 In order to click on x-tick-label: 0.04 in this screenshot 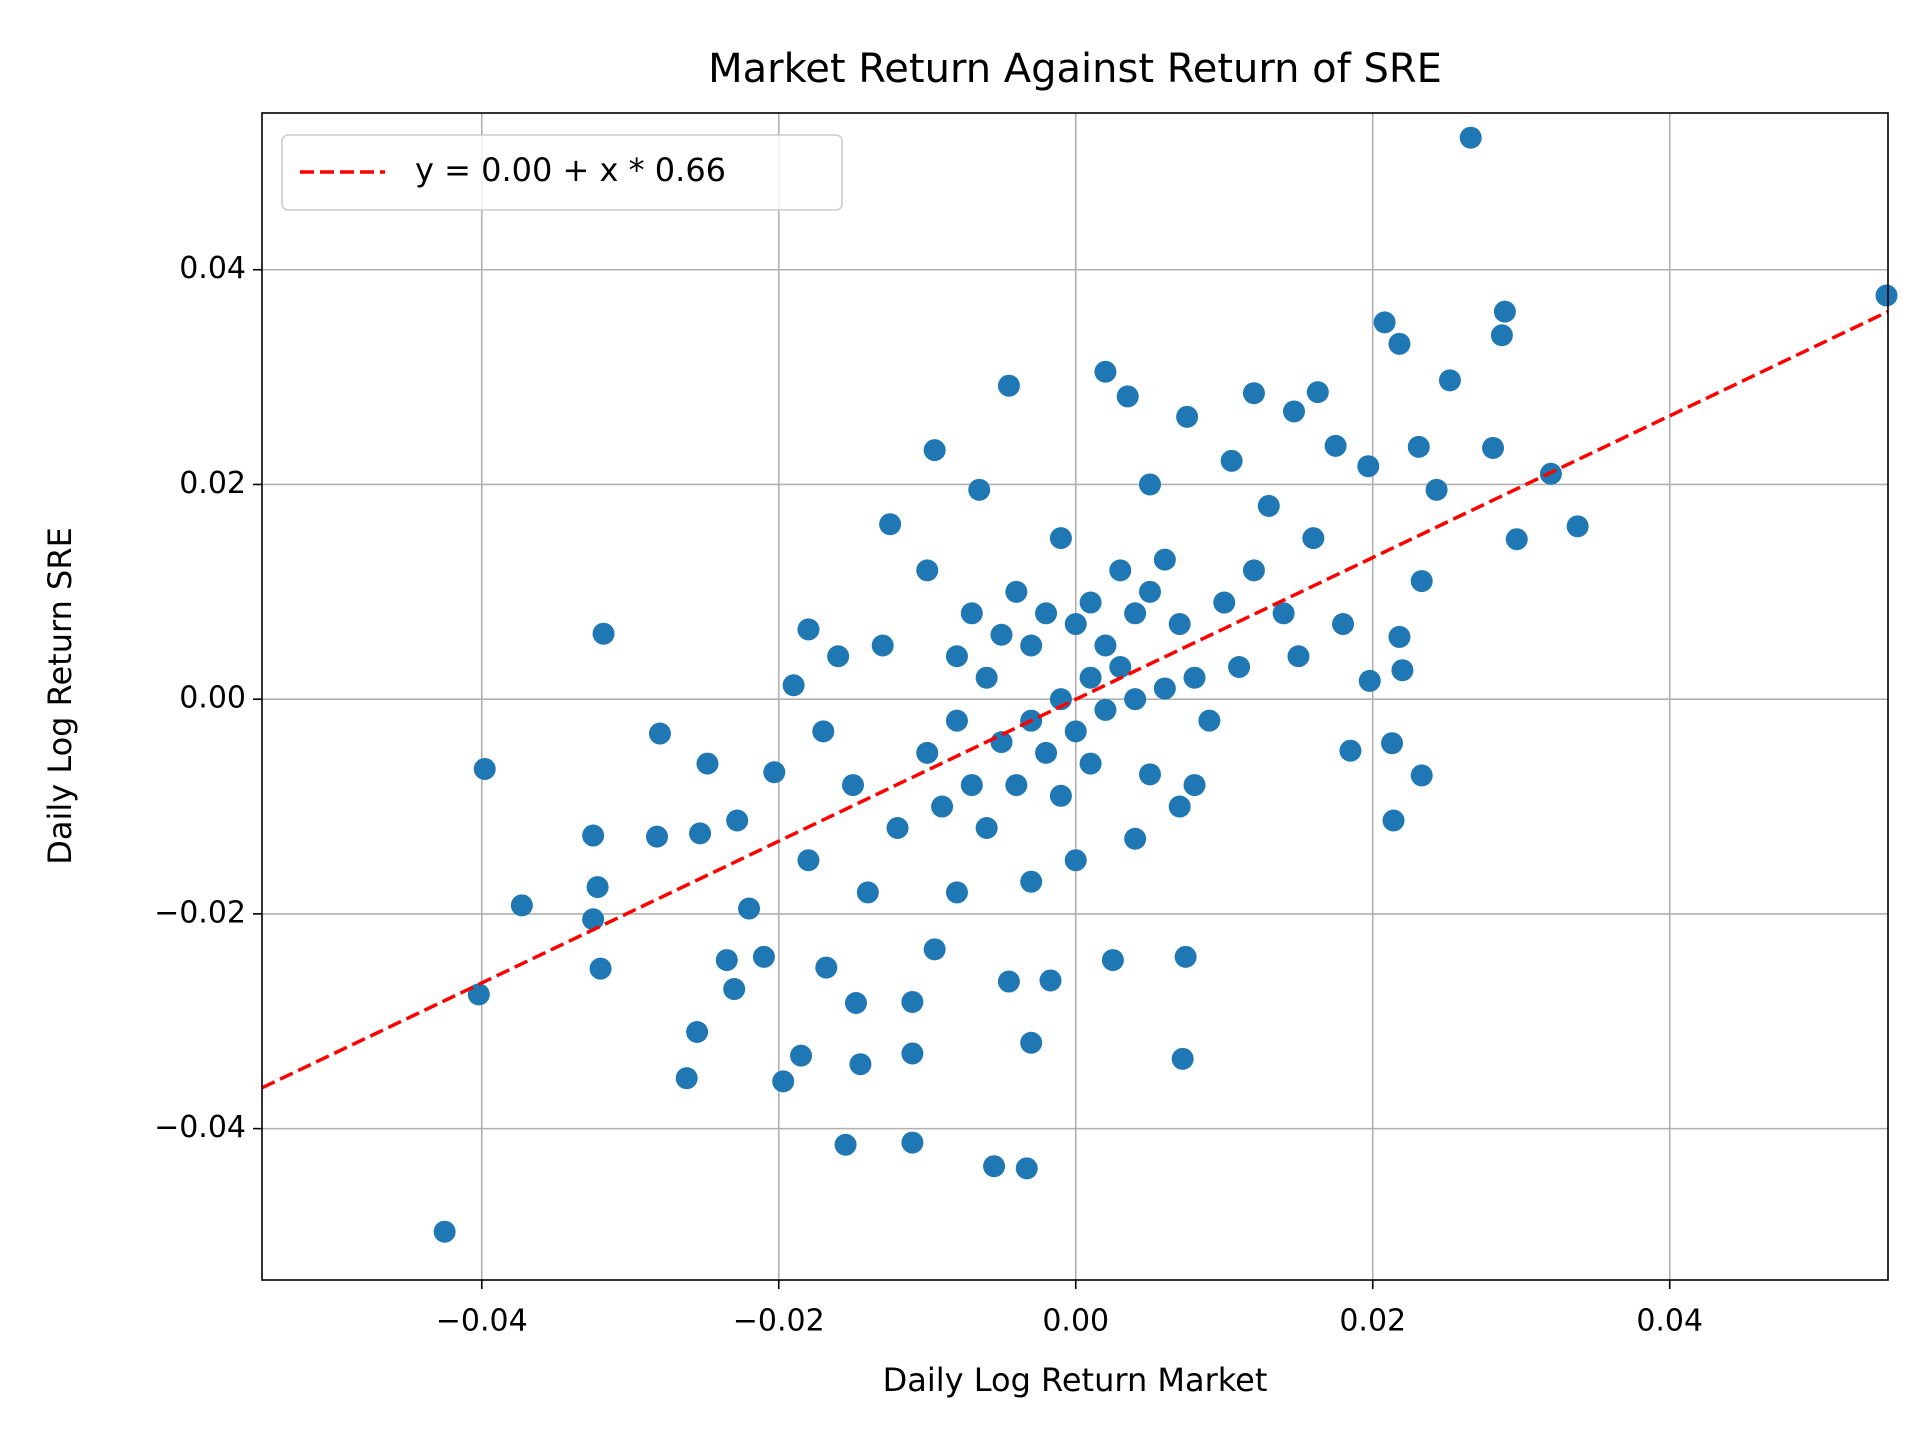, I will do `click(1669, 1321)`.